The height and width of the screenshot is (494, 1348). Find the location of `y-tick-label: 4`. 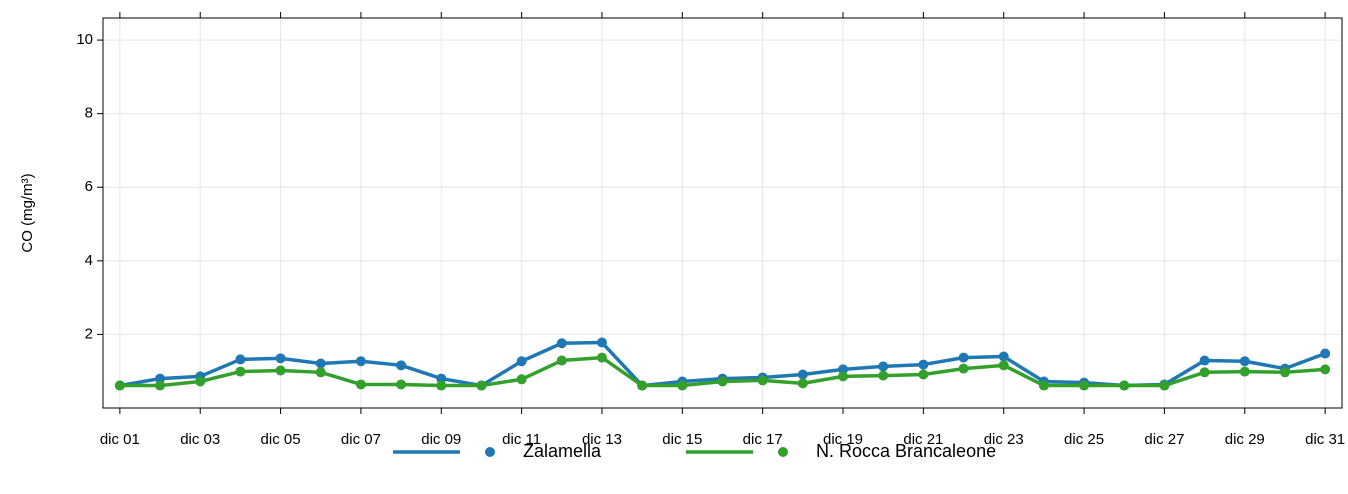

y-tick-label: 4 is located at coordinates (89, 260).